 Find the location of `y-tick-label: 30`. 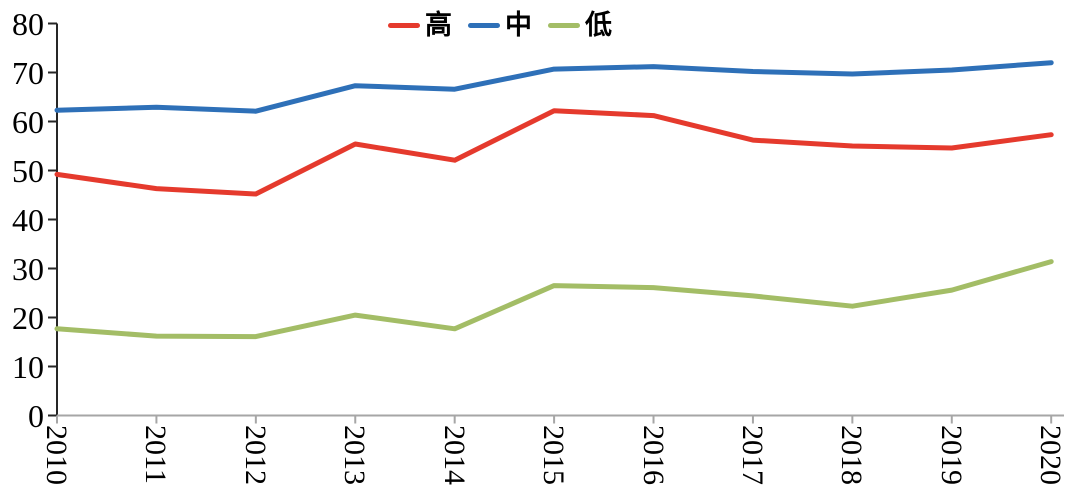

y-tick-label: 30 is located at coordinates (28, 268).